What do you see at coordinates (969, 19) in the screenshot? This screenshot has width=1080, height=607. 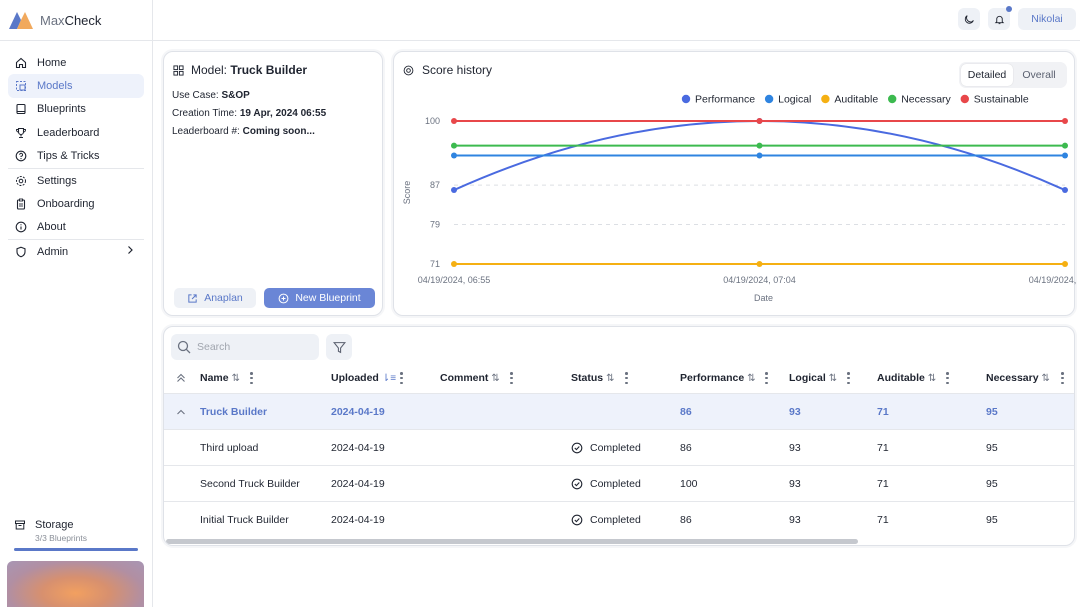 I see `theme-toggle-button` at bounding box center [969, 19].